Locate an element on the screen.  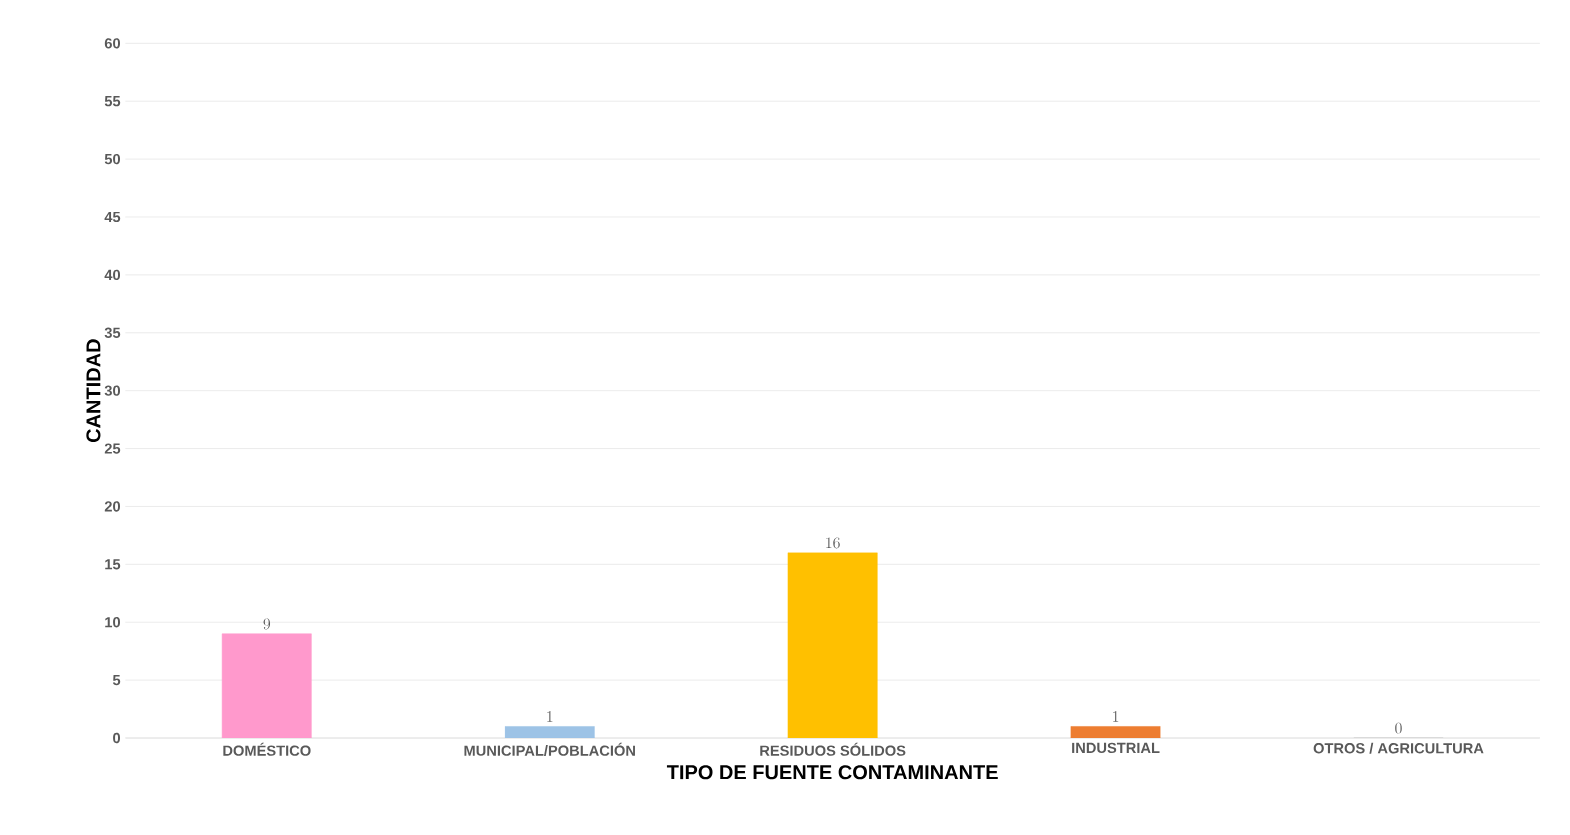
x-tick-label: RESIDUOS SÓLIDOS is located at coordinates (833, 749).